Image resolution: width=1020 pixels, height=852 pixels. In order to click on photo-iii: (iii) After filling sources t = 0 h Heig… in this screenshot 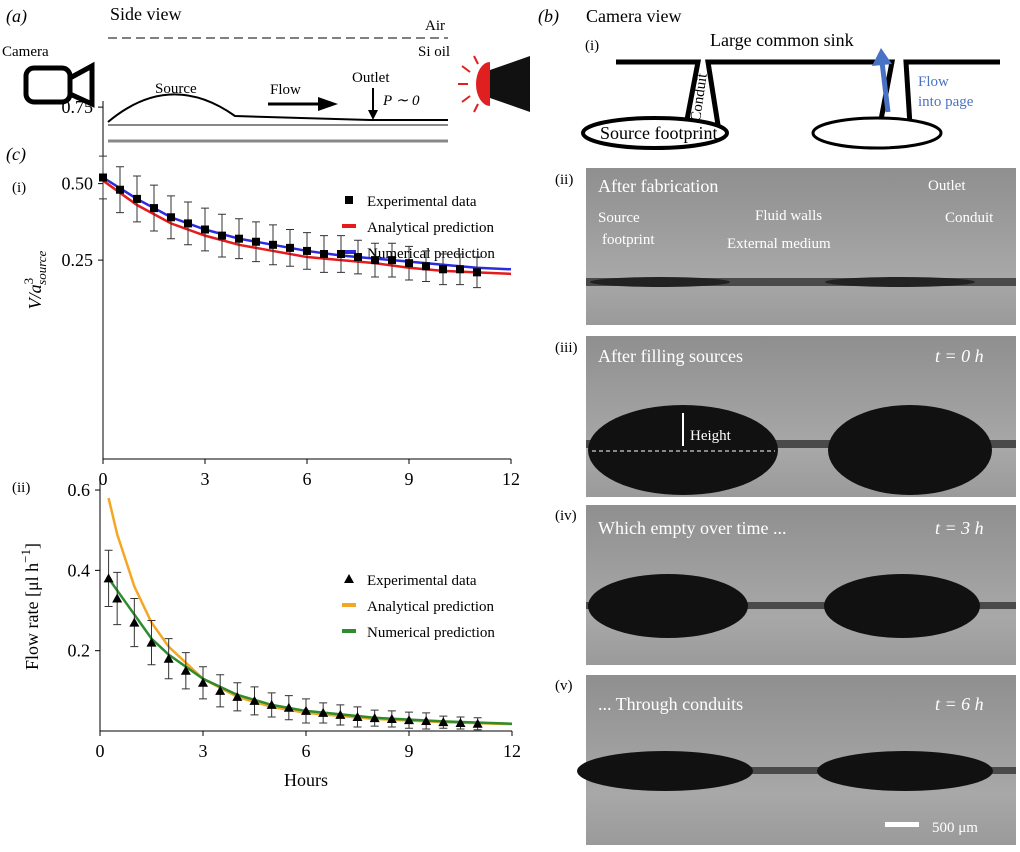, I will do `click(785, 416)`.